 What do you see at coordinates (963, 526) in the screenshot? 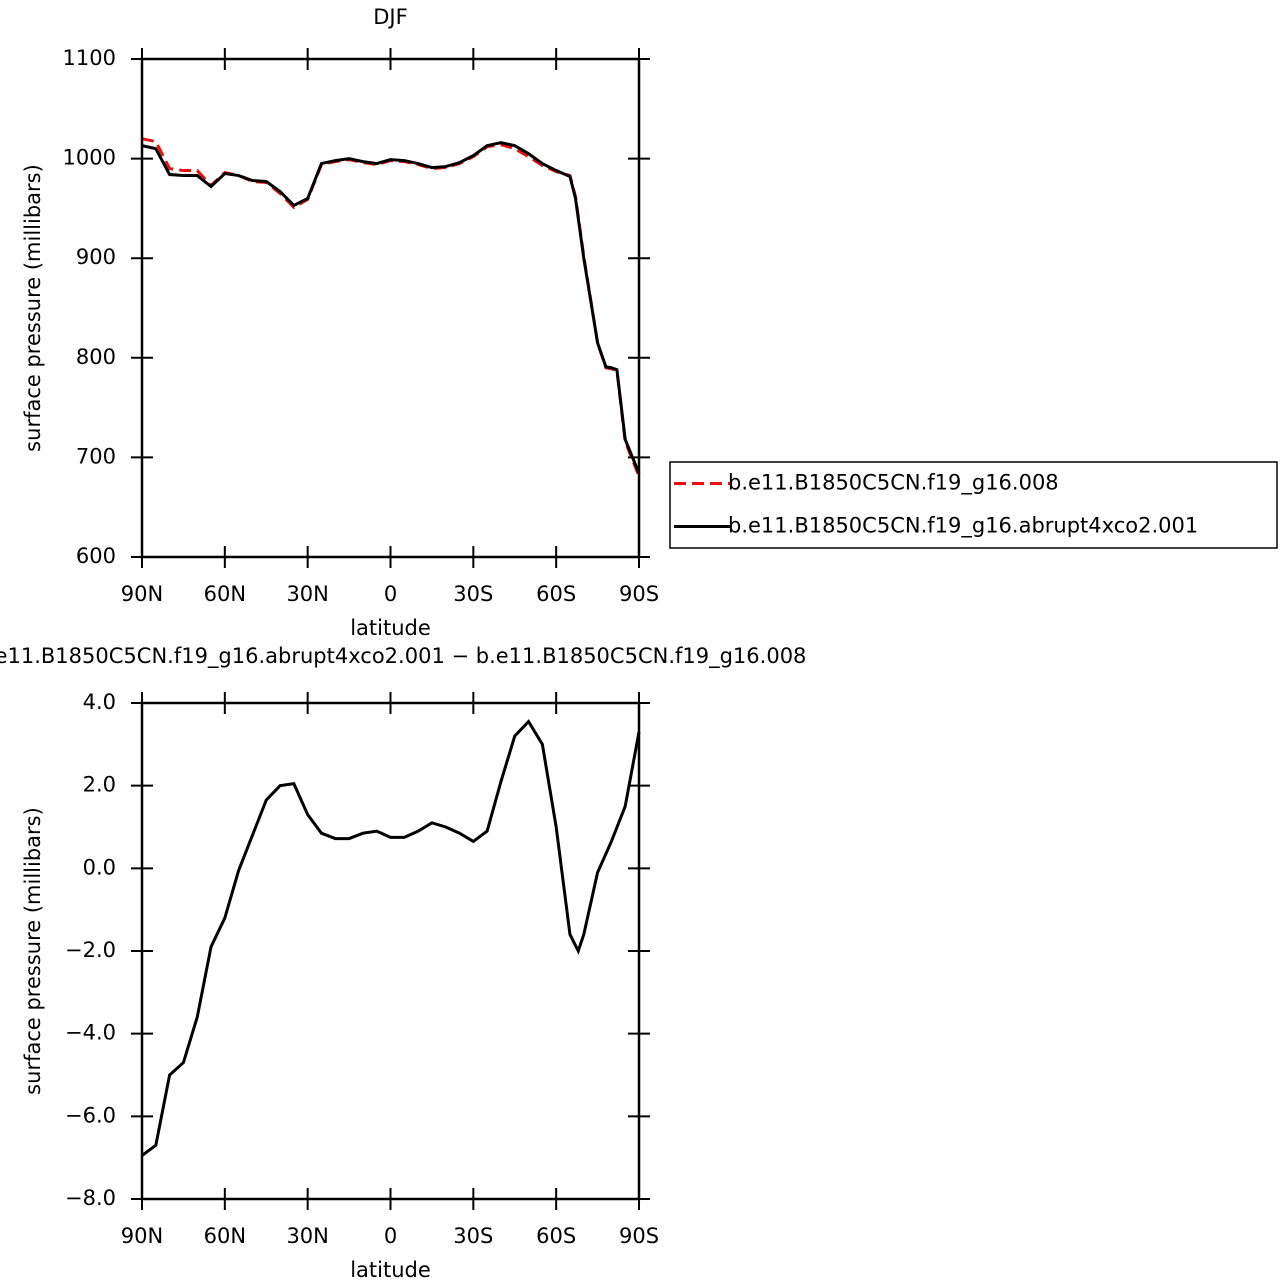
I see `legend-label: b.e11.B1850C5CN.f19_g16.abrupt4xco2.001` at bounding box center [963, 526].